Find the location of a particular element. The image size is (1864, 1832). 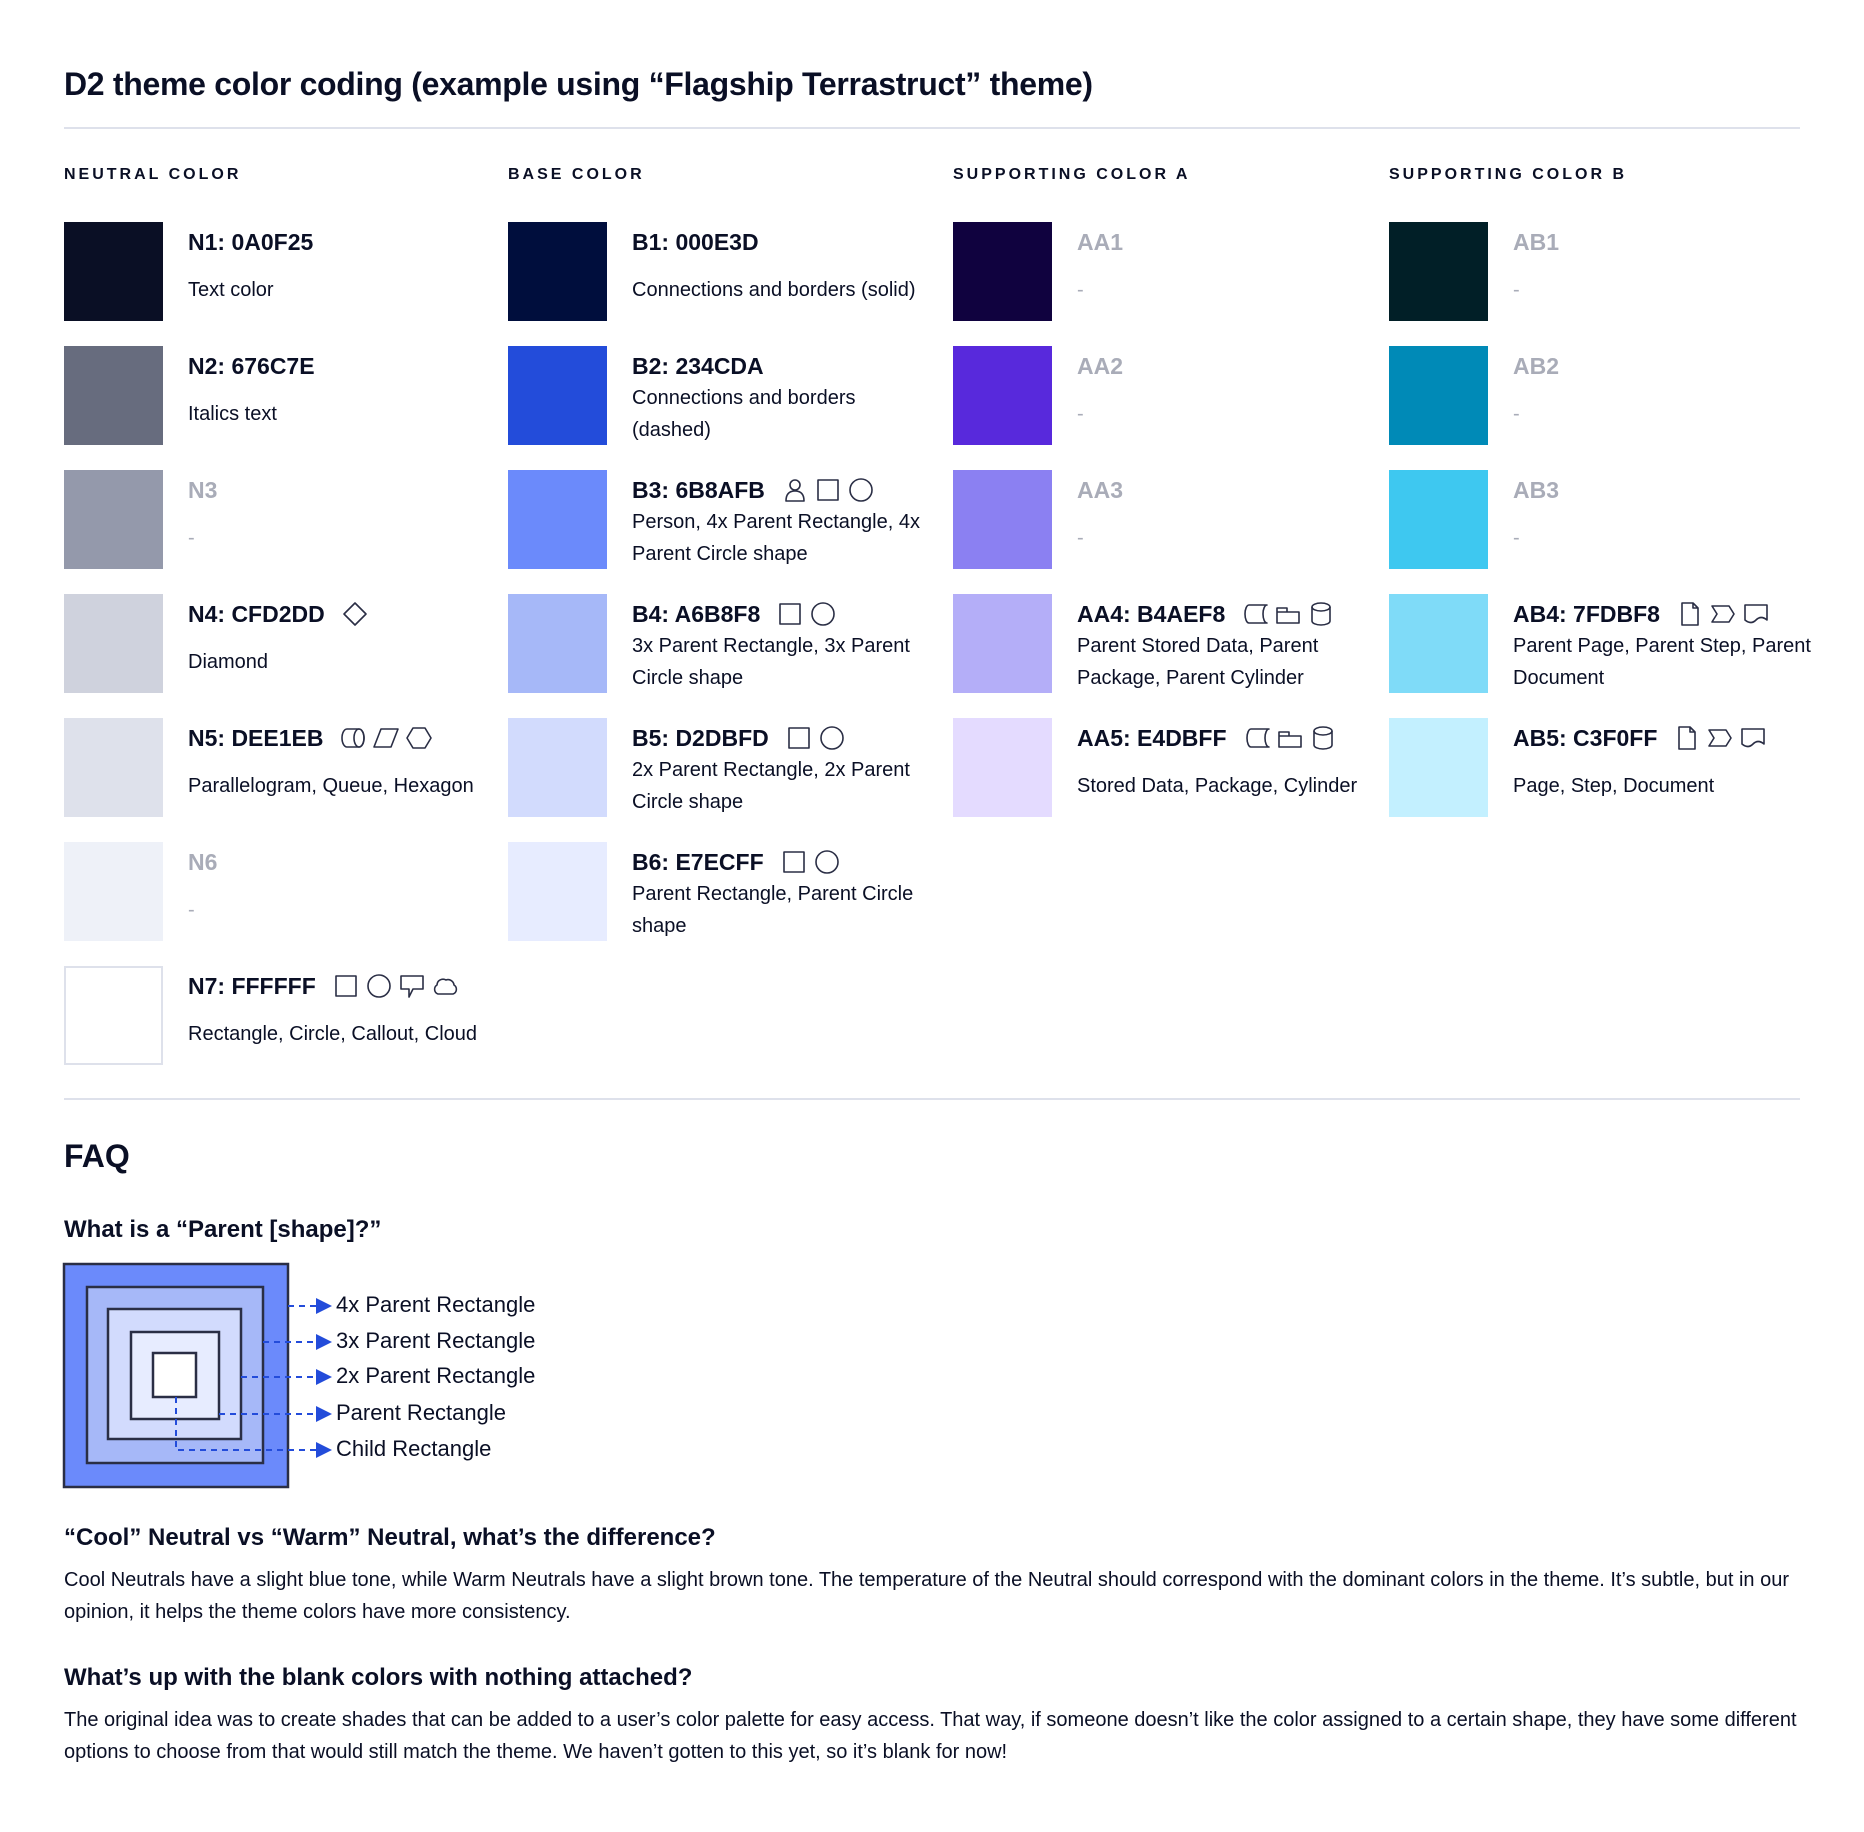

color-code: AA2 is located at coordinates (1100, 365).